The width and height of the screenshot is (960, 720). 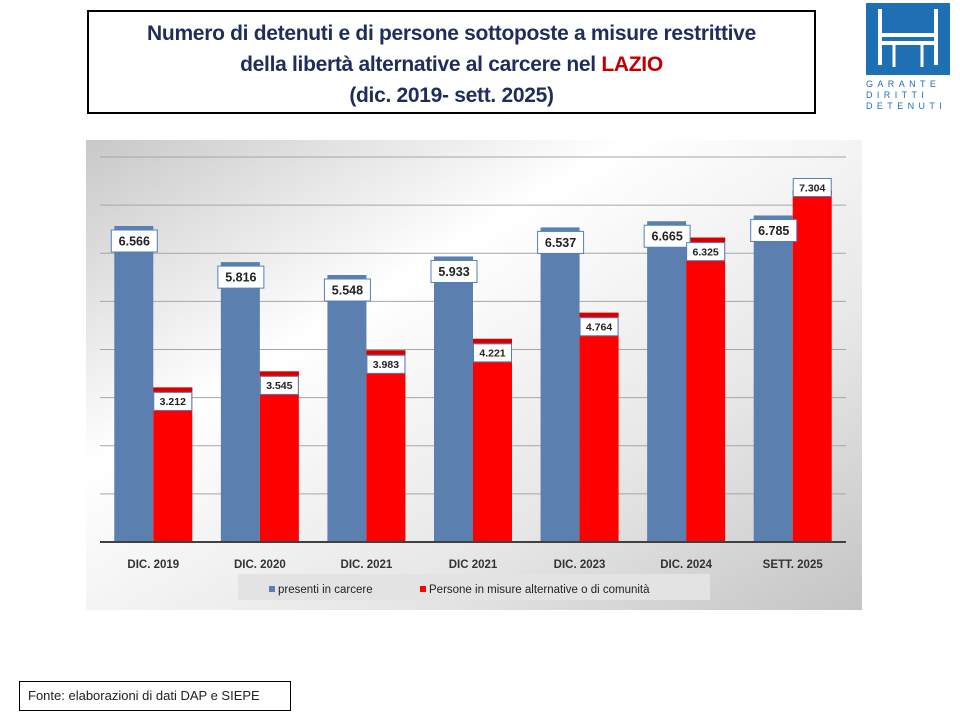 What do you see at coordinates (906, 106) in the screenshot?
I see `logo-text-line-3: DETENUTI` at bounding box center [906, 106].